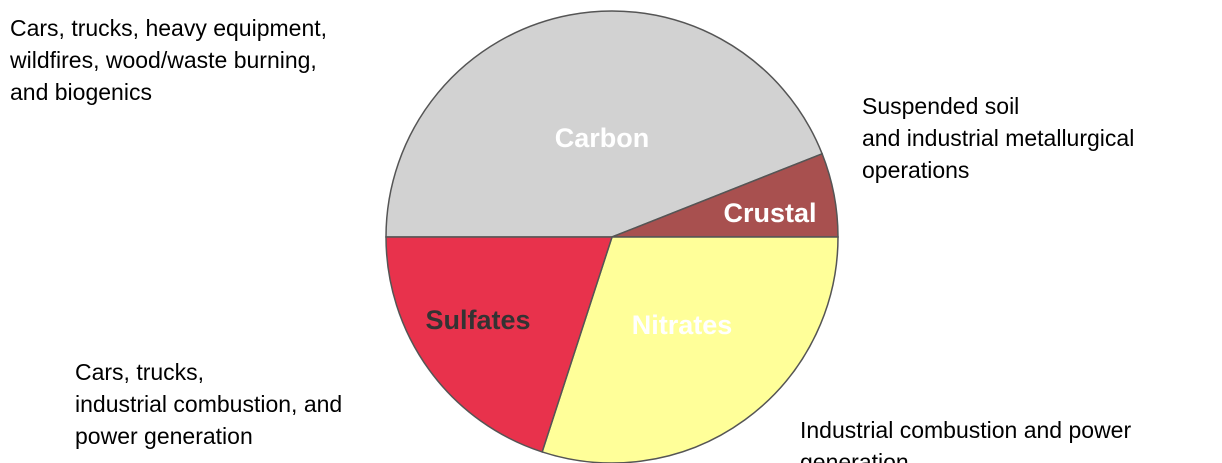 The width and height of the screenshot is (1222, 463). Describe the element at coordinates (139, 372) in the screenshot. I see `annotation: Cars, trucks,` at that location.